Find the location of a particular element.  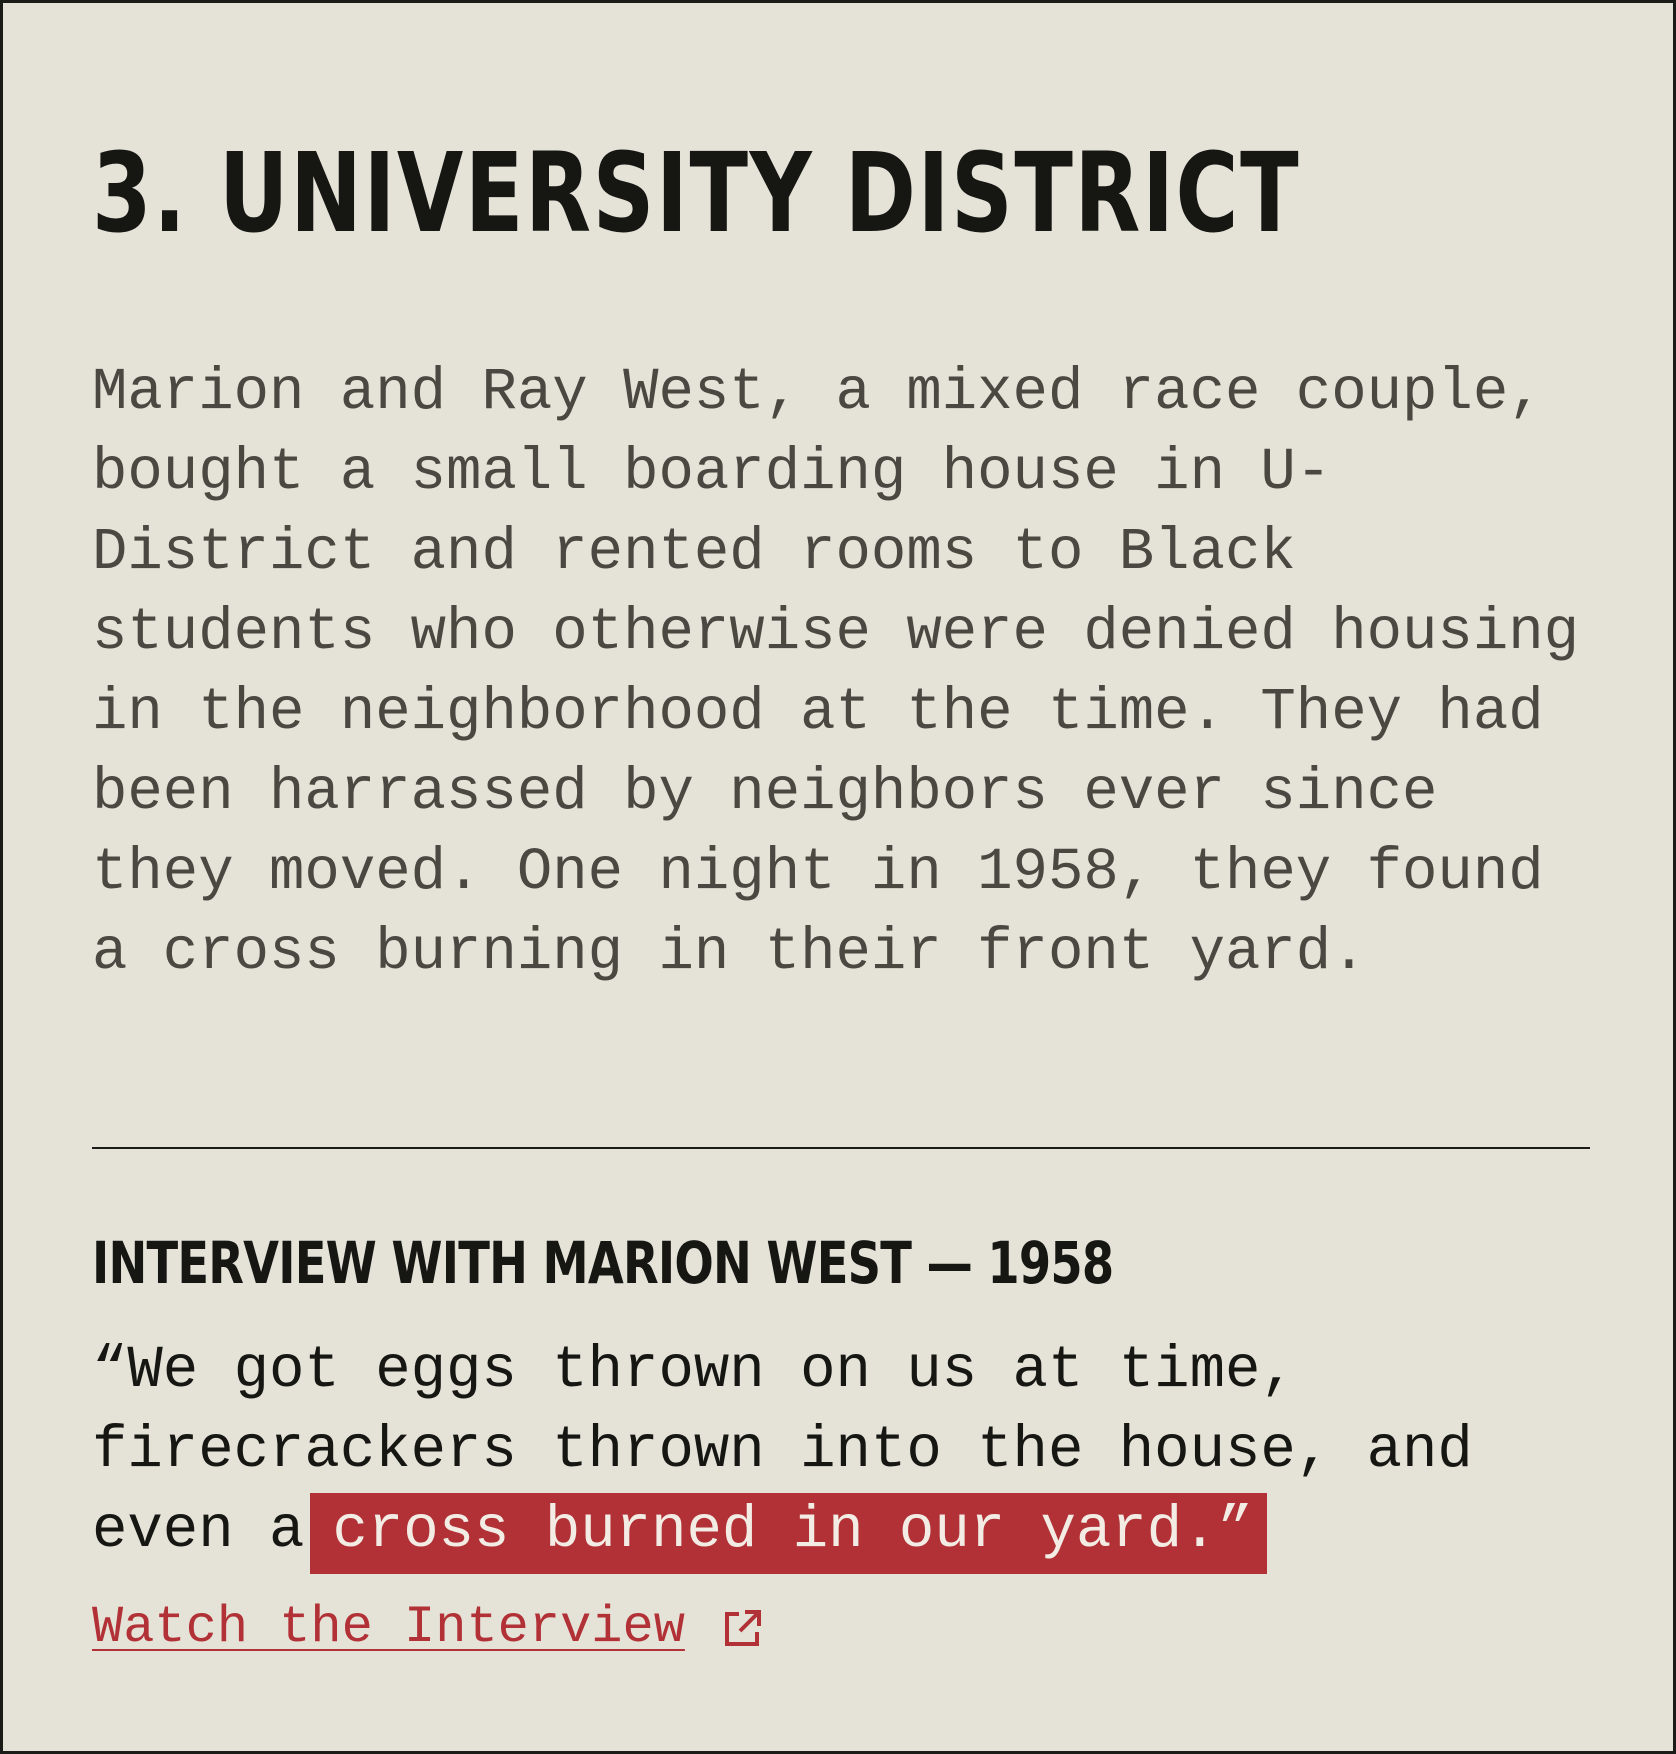

watch-interview-label: Watch the Interview is located at coordinates (388, 1627).